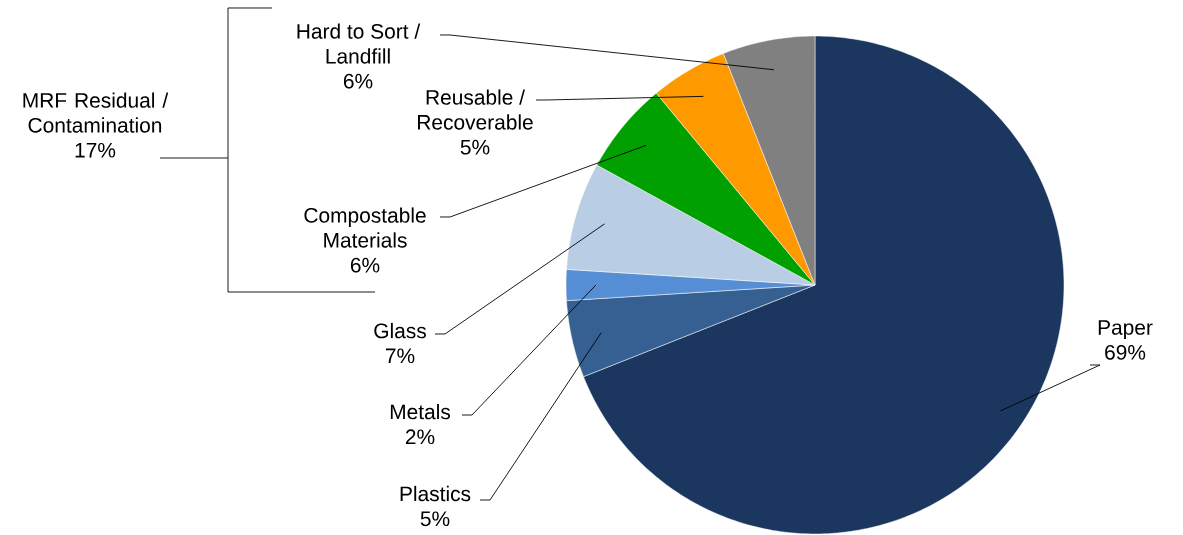 This screenshot has width=1183, height=535. What do you see at coordinates (435, 493) in the screenshot?
I see `slice-label: Plastics` at bounding box center [435, 493].